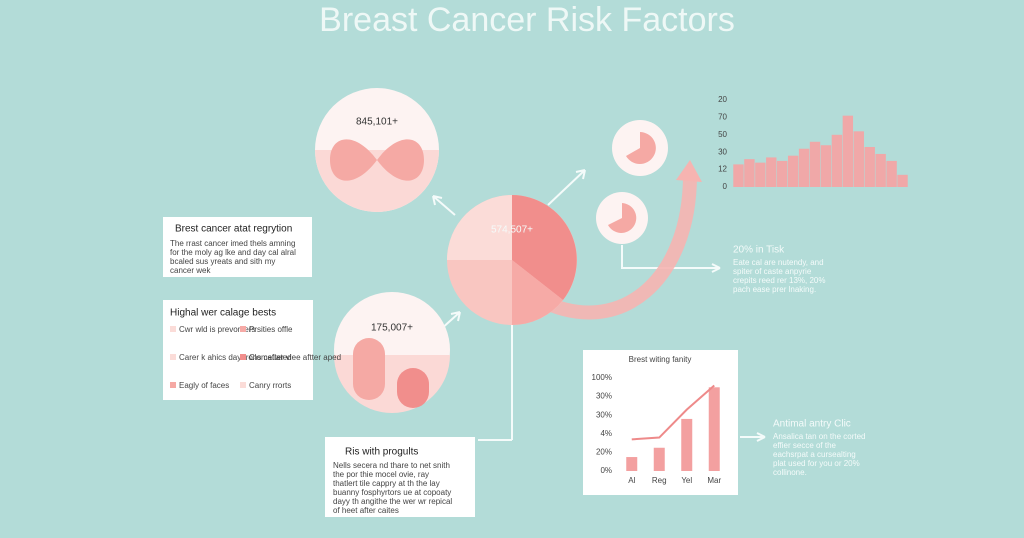 Image resolution: width=1024 pixels, height=538 pixels. I want to click on text-line: eachsrpat a cursealting, so click(814, 454).